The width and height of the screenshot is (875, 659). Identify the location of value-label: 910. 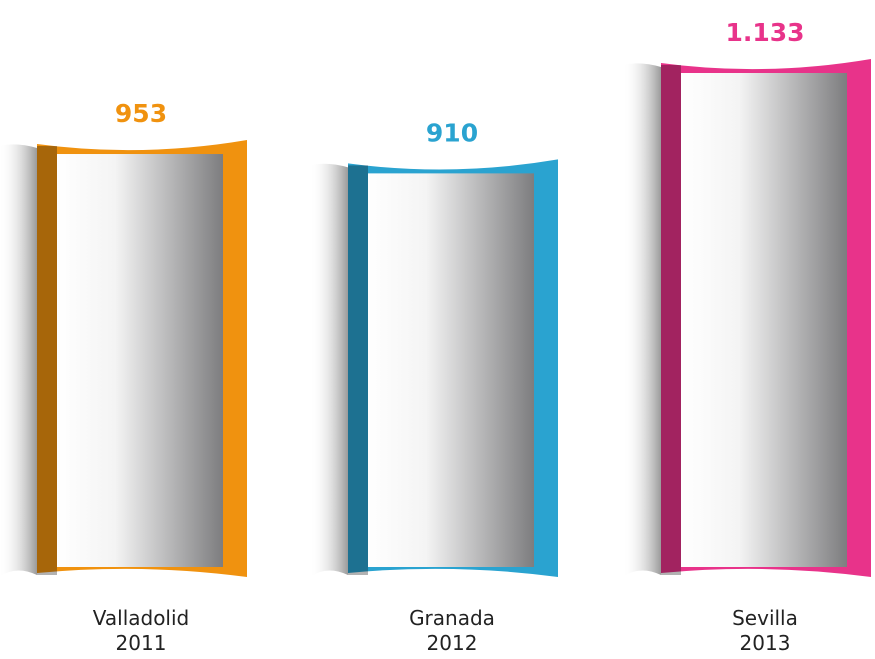
(452, 132).